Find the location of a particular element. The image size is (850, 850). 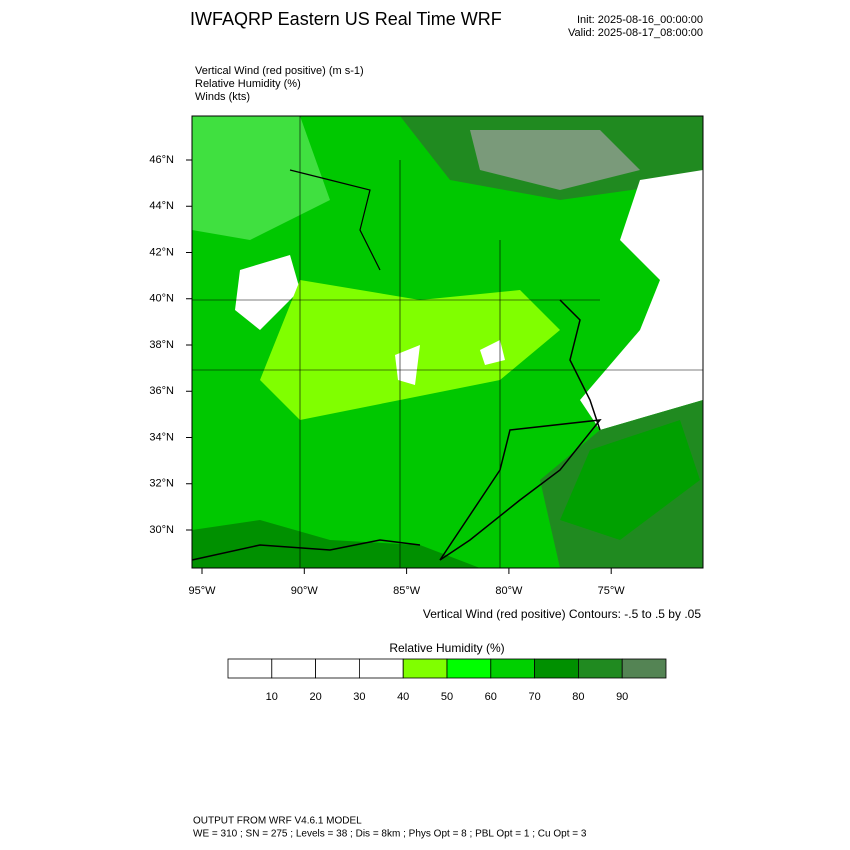

lon-label: 75°W is located at coordinates (612, 591).